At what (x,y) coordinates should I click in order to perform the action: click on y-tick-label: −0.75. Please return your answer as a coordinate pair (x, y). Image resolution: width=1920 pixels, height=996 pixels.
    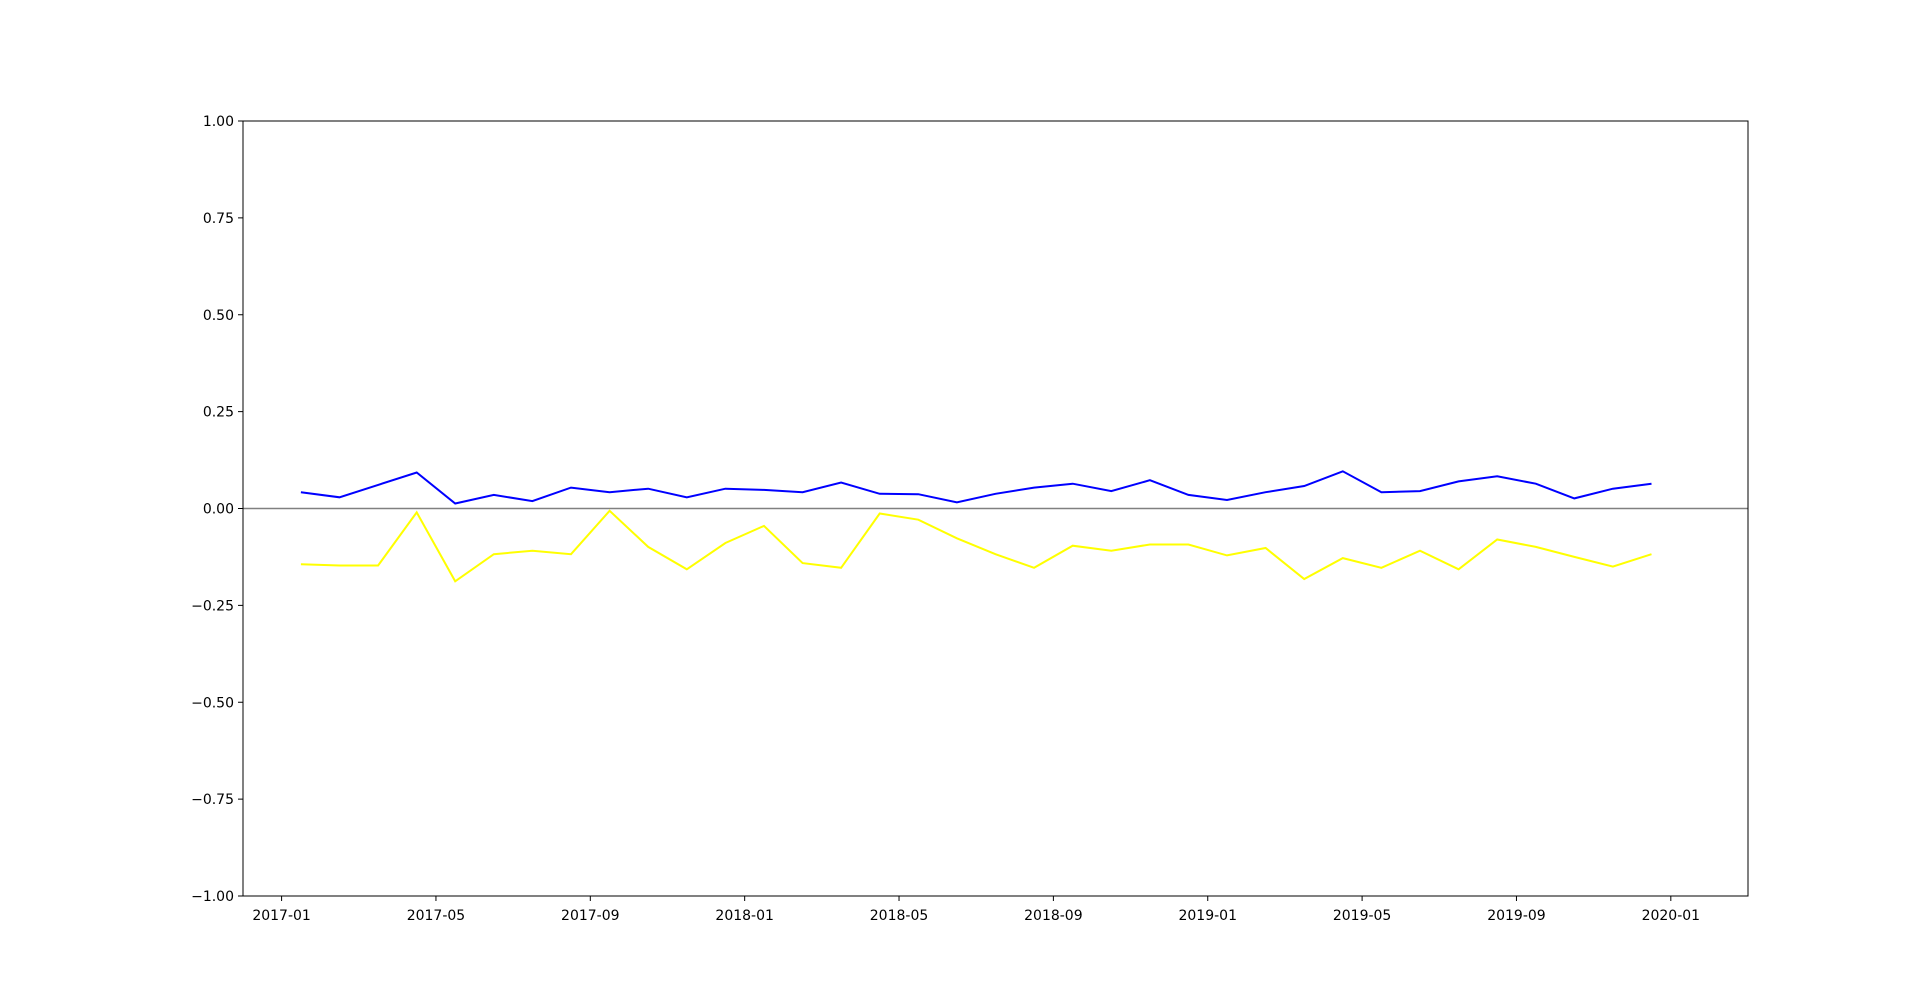
    Looking at the image, I should click on (212, 800).